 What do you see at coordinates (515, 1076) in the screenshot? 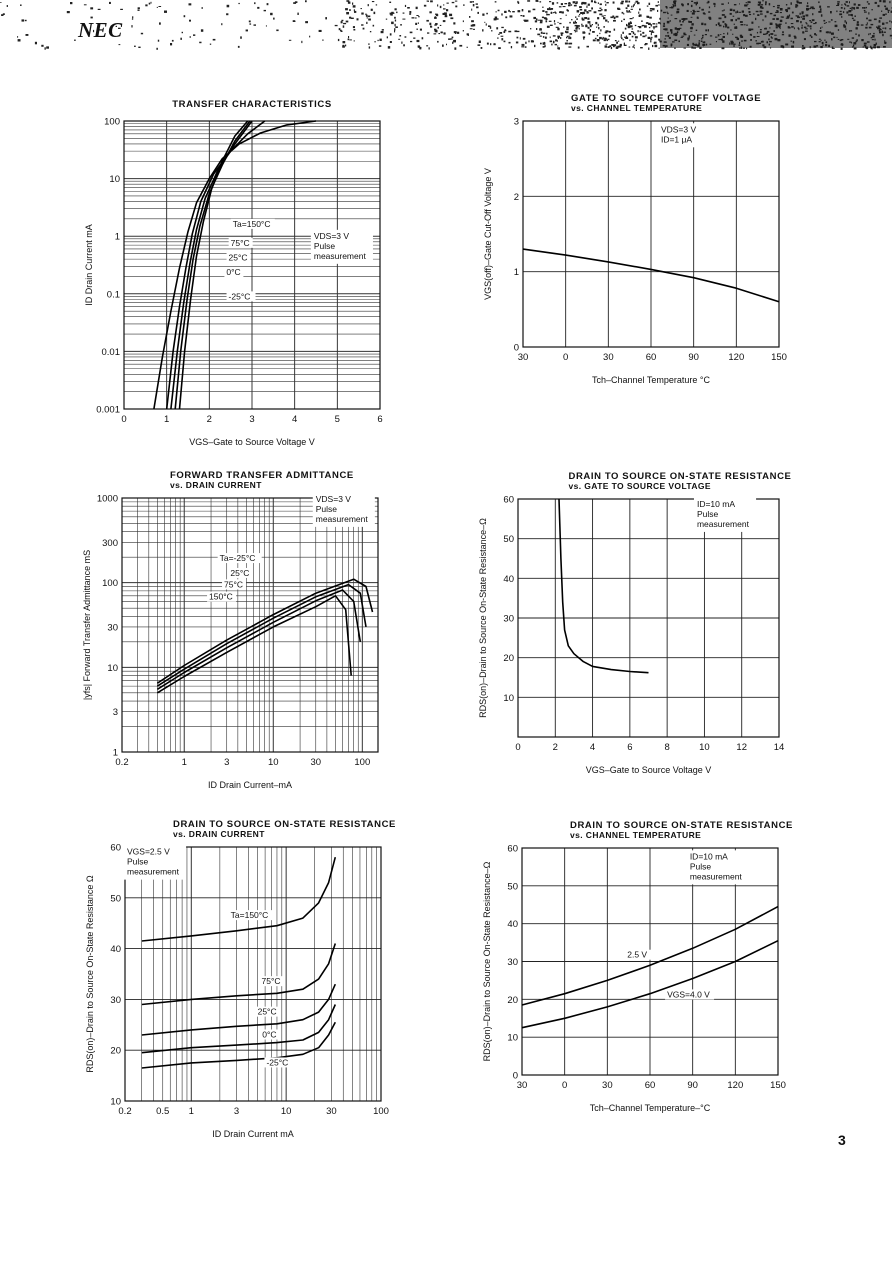
I see `y-tick-label: 0` at bounding box center [515, 1076].